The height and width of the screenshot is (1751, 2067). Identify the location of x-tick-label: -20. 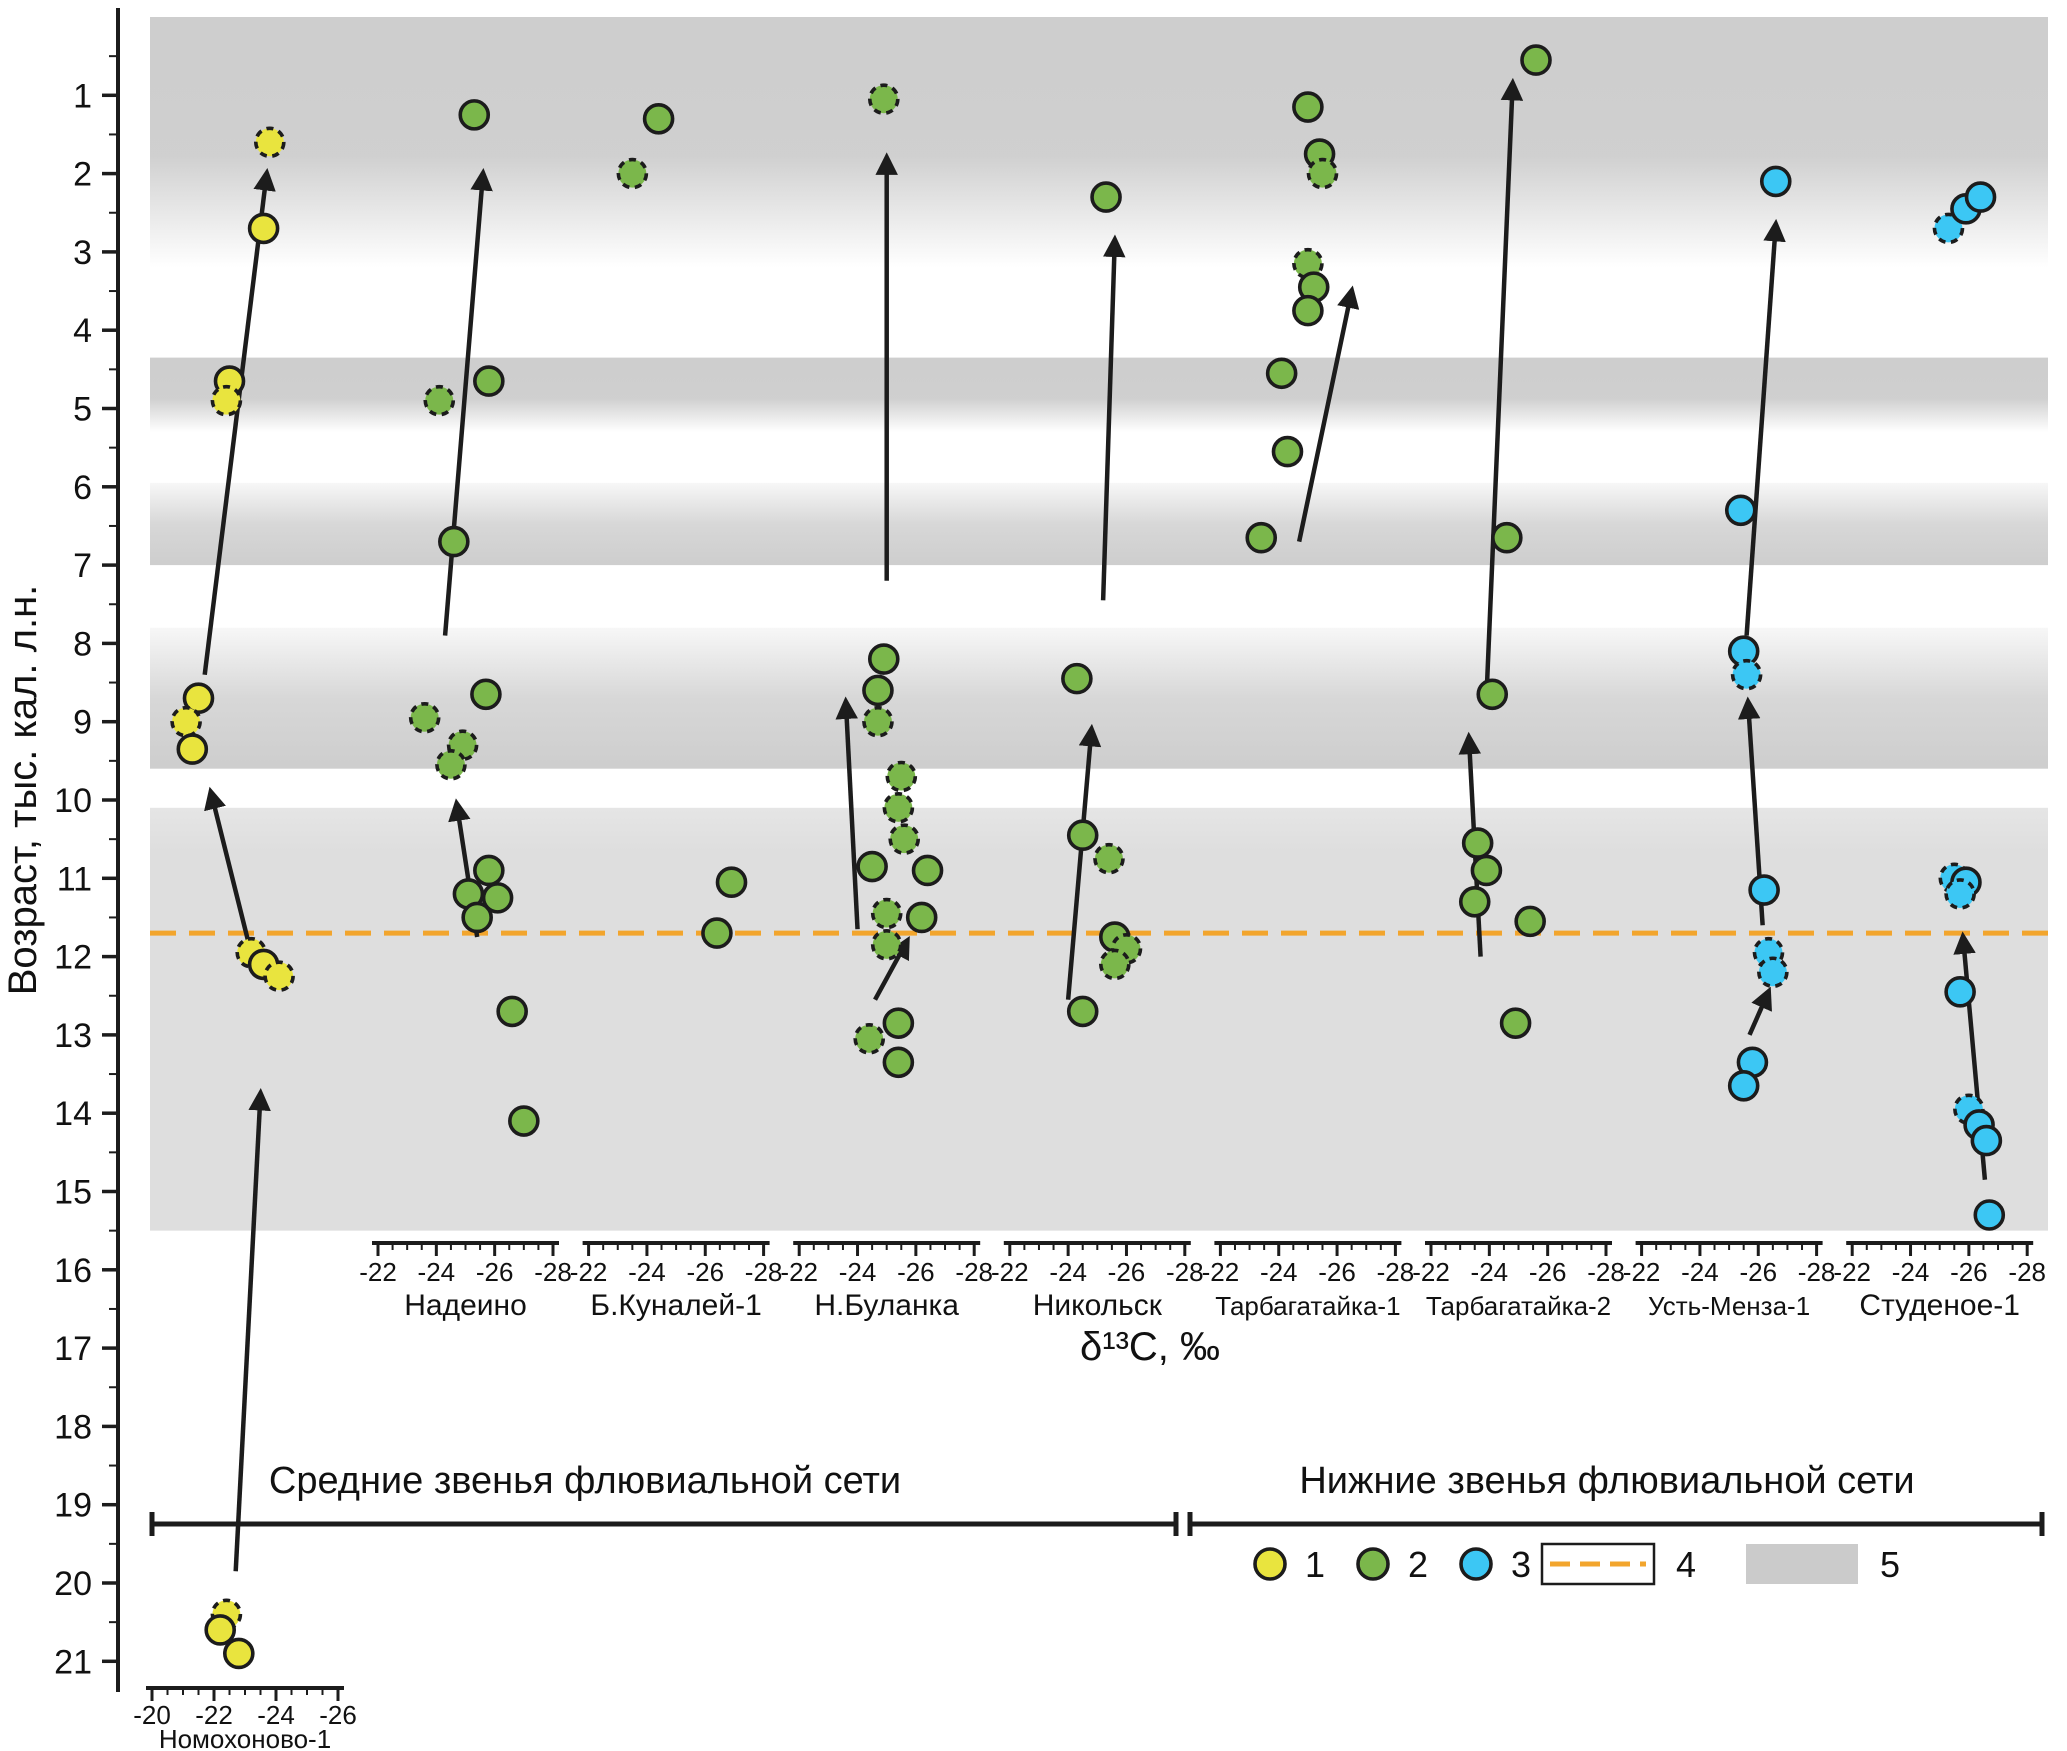
(152, 1715).